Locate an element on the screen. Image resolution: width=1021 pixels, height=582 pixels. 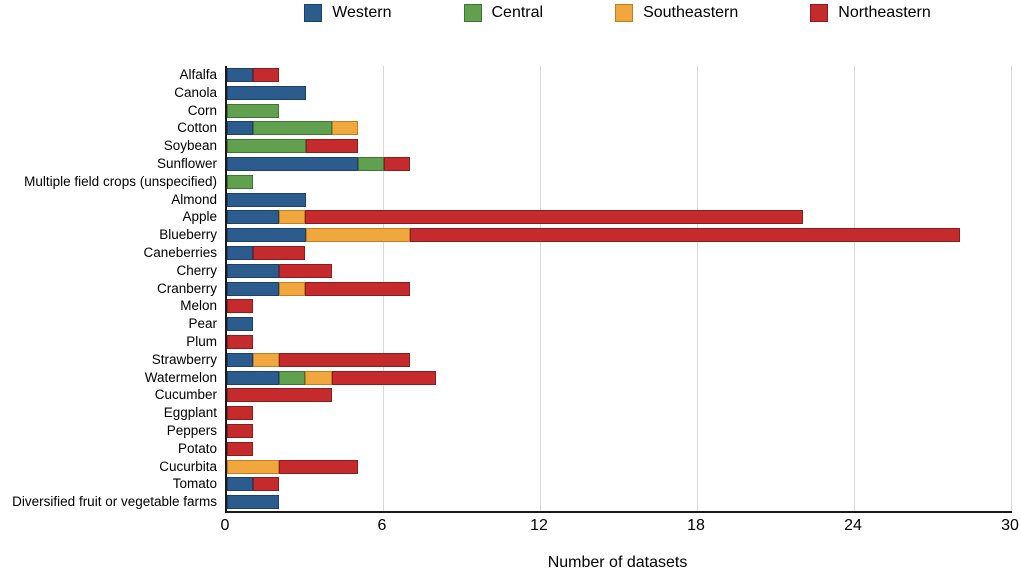
x-axis-tick-label: 6 is located at coordinates (382, 525).